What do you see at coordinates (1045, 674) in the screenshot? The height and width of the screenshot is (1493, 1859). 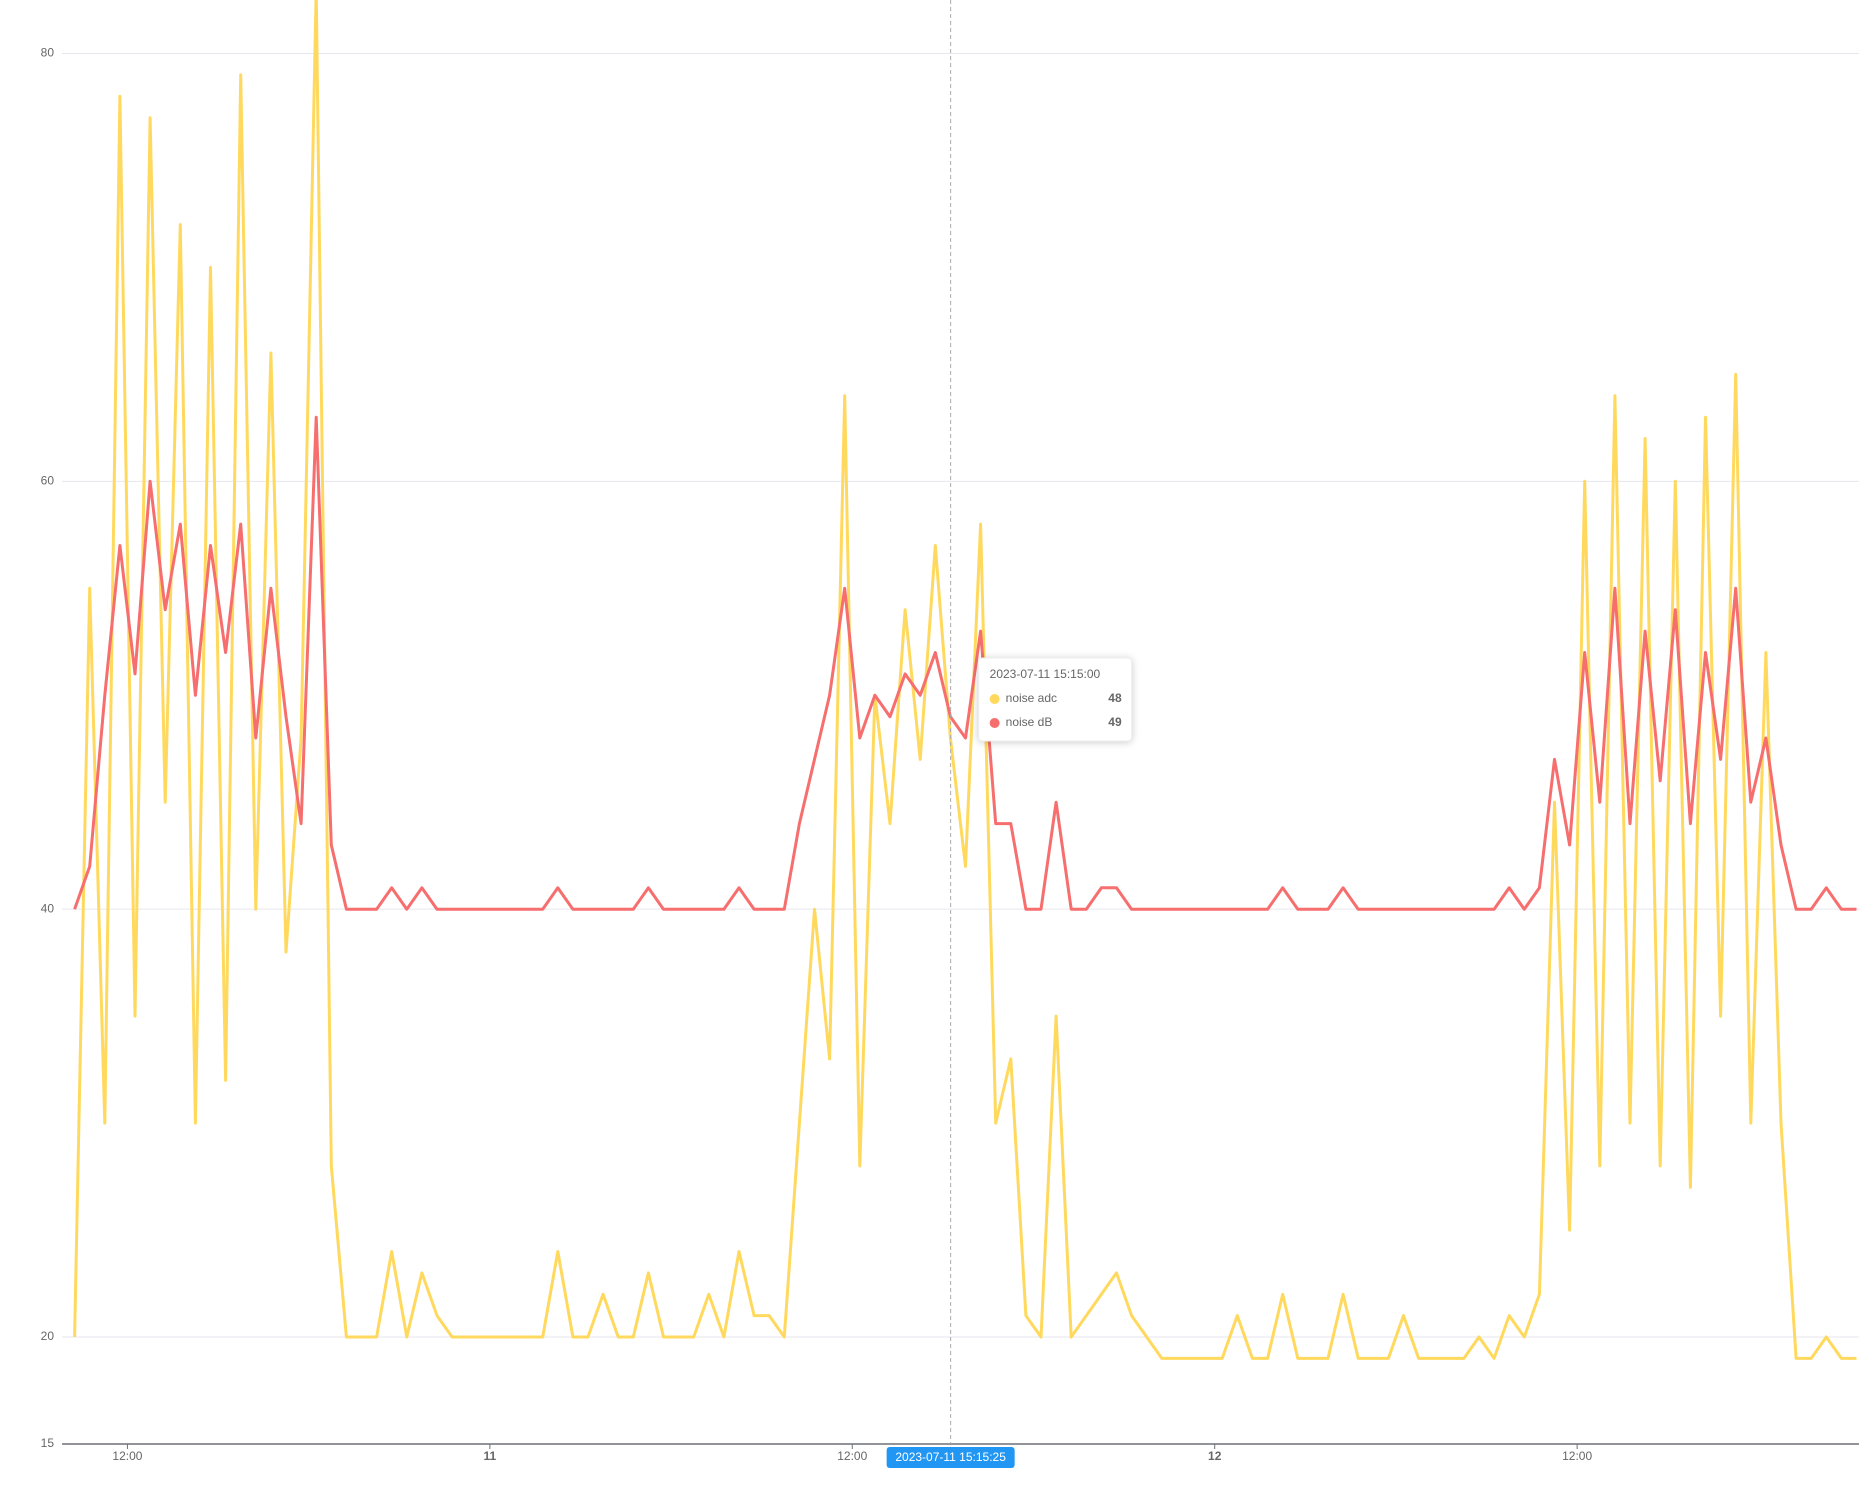 I see `tooltip-title: 2023-07-11 15:15:00` at bounding box center [1045, 674].